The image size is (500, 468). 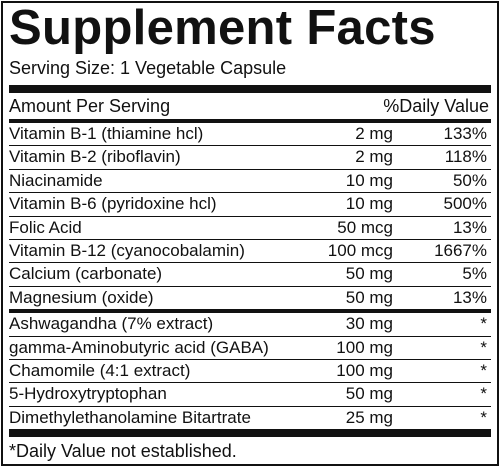 What do you see at coordinates (365, 227) in the screenshot?
I see `amount: 50 mcg` at bounding box center [365, 227].